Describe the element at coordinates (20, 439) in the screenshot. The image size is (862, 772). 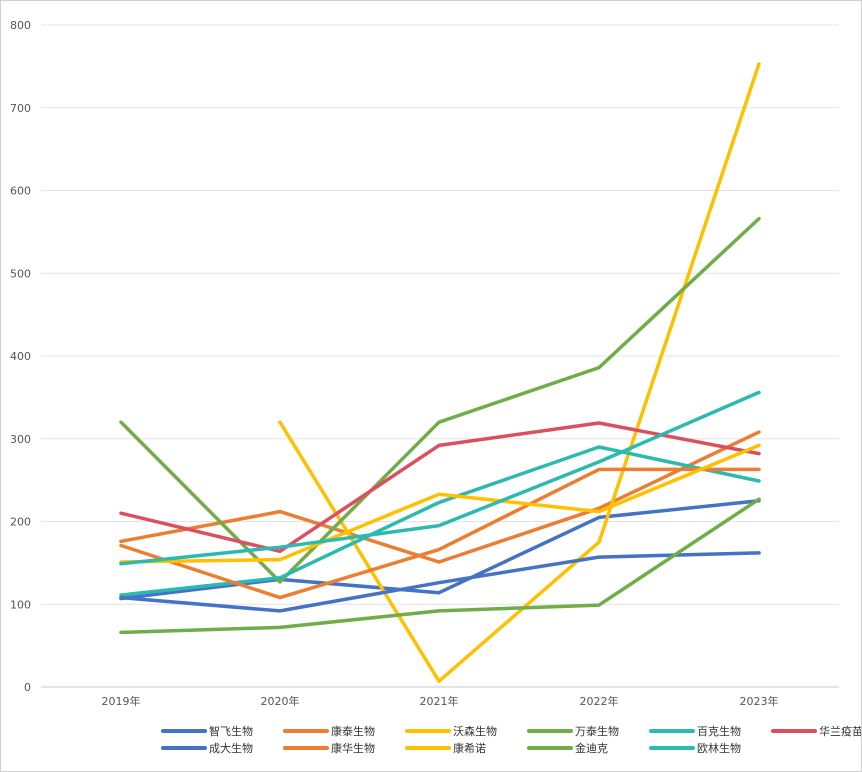
I see `y-tick-label: 300` at that location.